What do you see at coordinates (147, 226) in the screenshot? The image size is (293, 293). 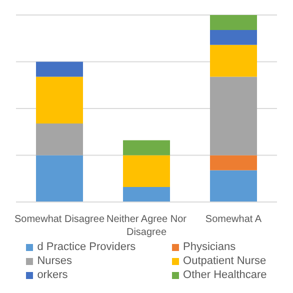 I see `x-tick-label: Neither Agree Nor Disagree` at bounding box center [147, 226].